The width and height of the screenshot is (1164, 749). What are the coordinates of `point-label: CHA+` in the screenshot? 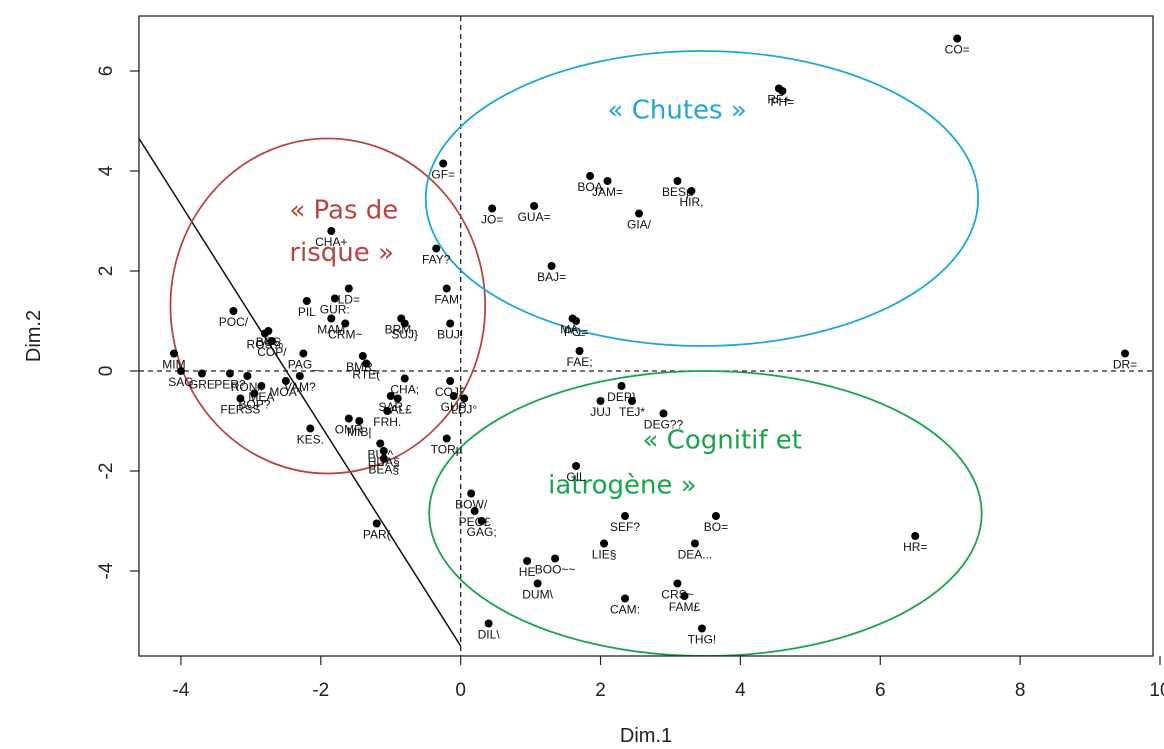 It's located at (331, 242).